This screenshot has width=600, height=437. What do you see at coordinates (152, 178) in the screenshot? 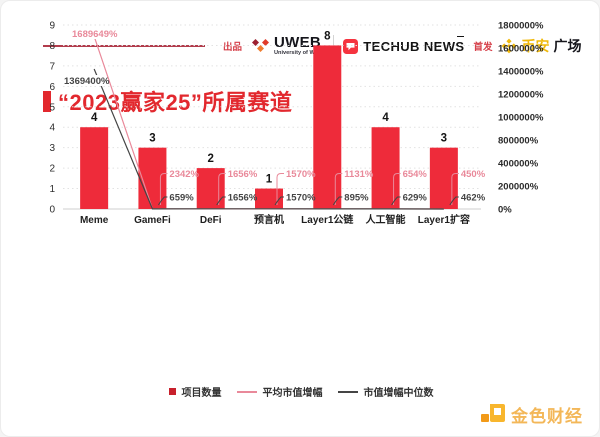
I see `bar-GameFi` at bounding box center [152, 178].